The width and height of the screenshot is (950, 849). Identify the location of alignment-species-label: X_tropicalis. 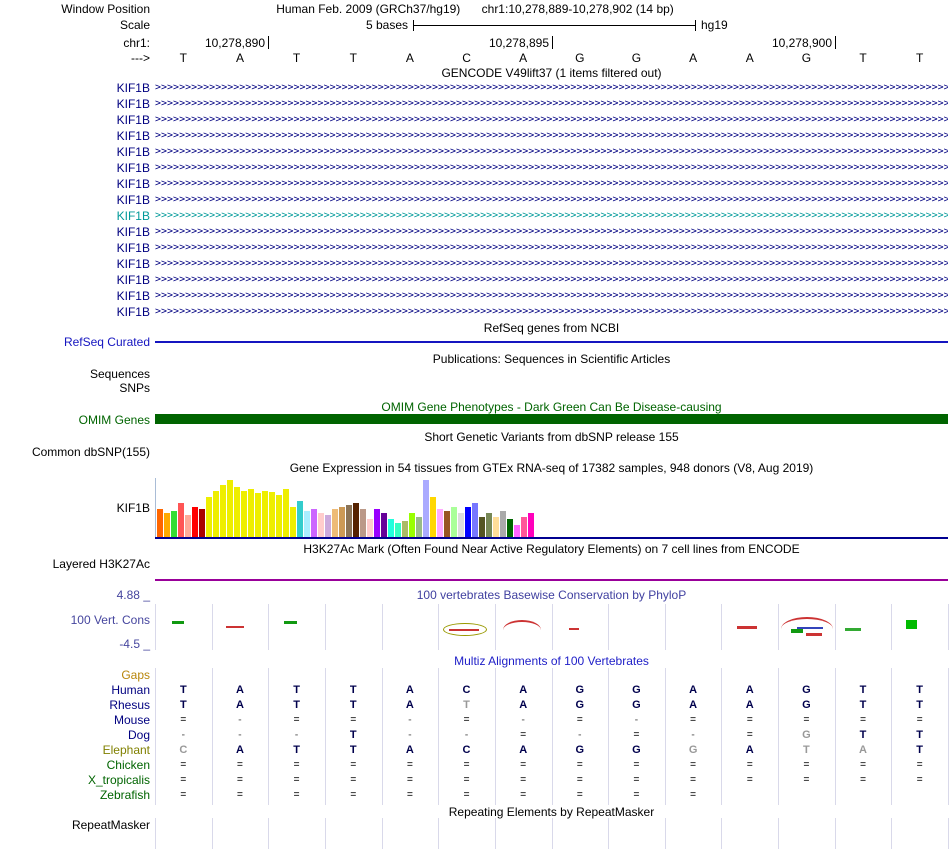
(118, 780).